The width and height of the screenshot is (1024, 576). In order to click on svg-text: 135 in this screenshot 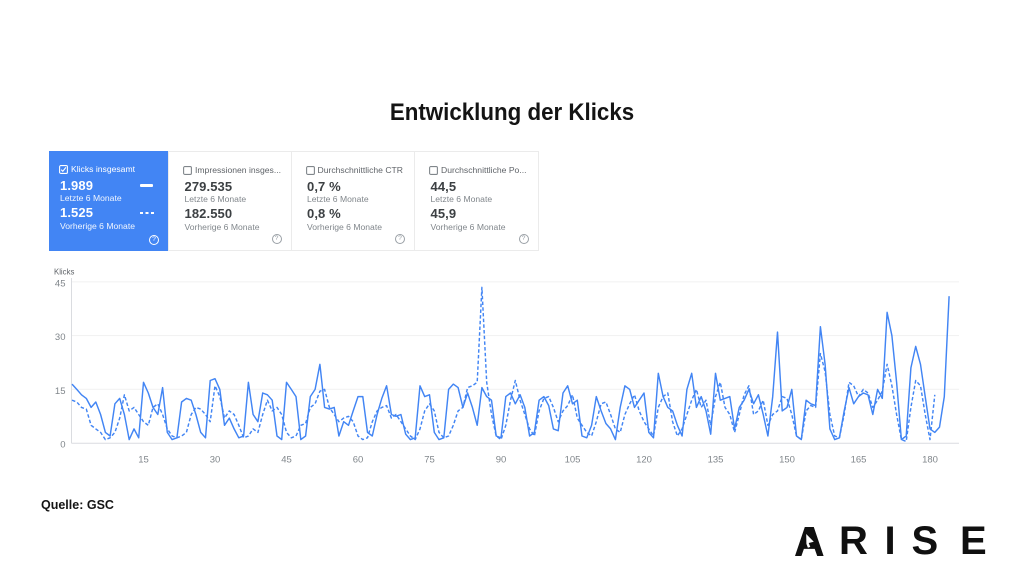, I will do `click(716, 460)`.